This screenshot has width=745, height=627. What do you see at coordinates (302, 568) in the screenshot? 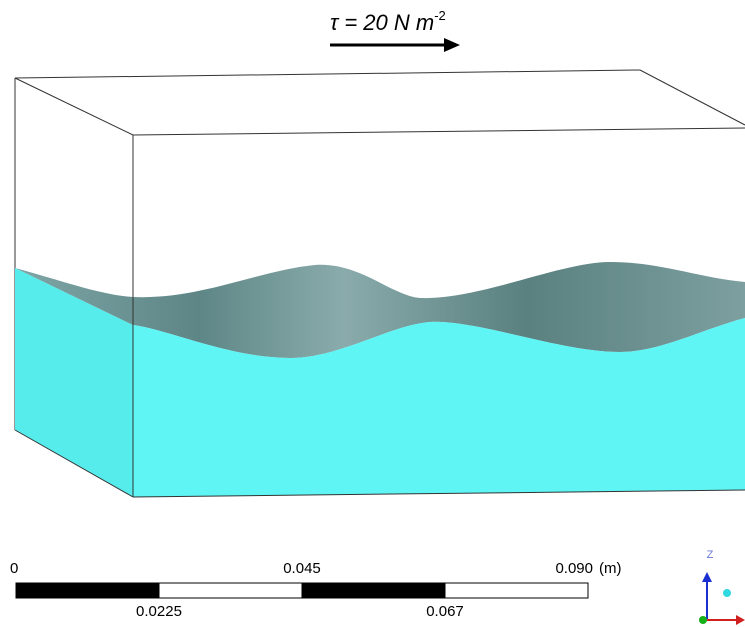
I see `scale-label: 0.045` at bounding box center [302, 568].